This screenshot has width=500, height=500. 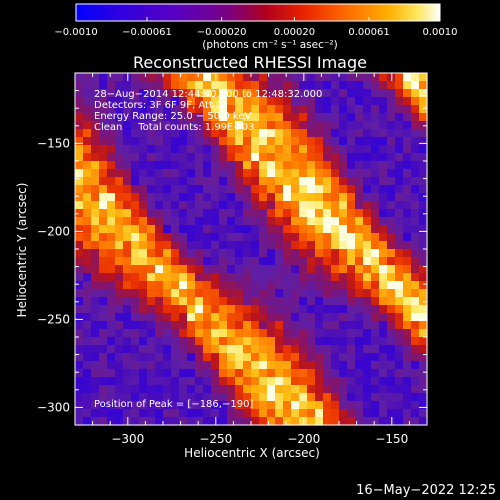 What do you see at coordinates (426, 490) in the screenshot?
I see `footer-date: 16−May−2022 12:25` at bounding box center [426, 490].